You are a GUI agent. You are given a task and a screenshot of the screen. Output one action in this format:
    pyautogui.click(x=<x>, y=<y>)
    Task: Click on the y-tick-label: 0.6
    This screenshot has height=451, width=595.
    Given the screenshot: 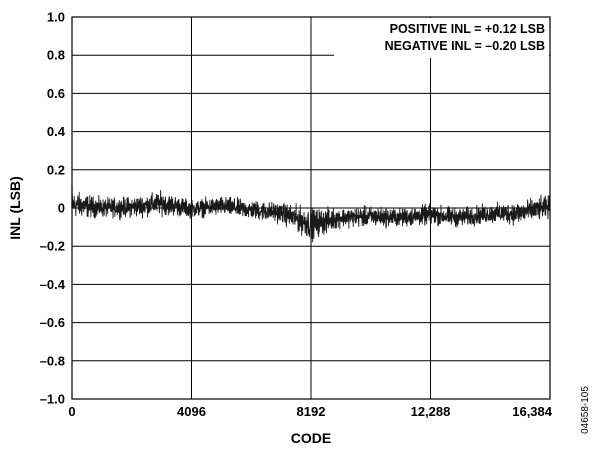 What is the action you would take?
    pyautogui.click(x=56, y=93)
    